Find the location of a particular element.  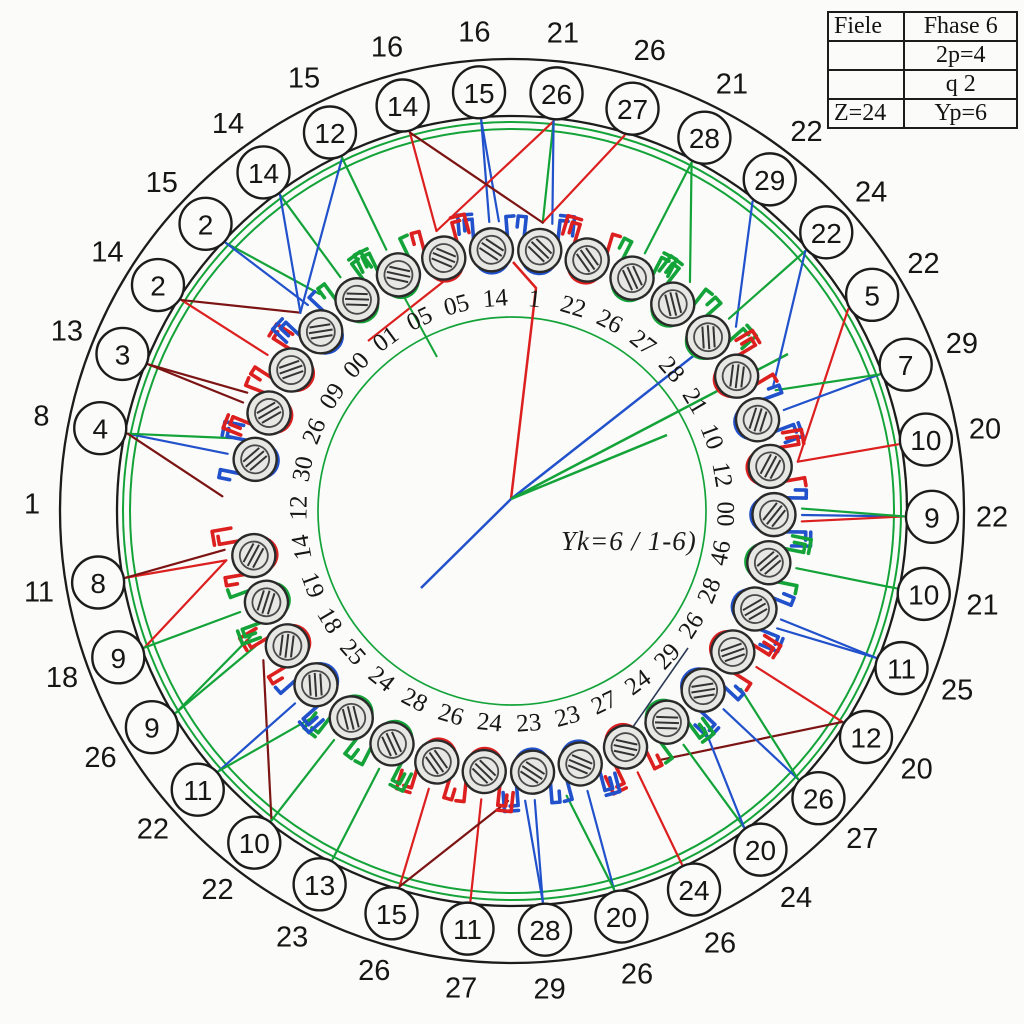

inner-number-label: 18 is located at coordinates (329, 620).